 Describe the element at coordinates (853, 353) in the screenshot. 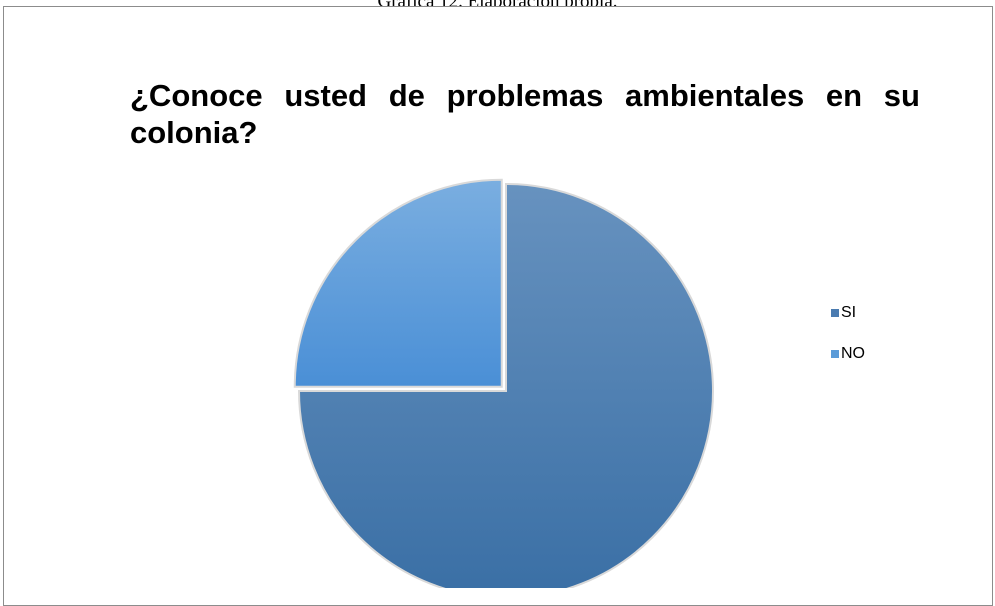

I see `legend-label: NO` at that location.